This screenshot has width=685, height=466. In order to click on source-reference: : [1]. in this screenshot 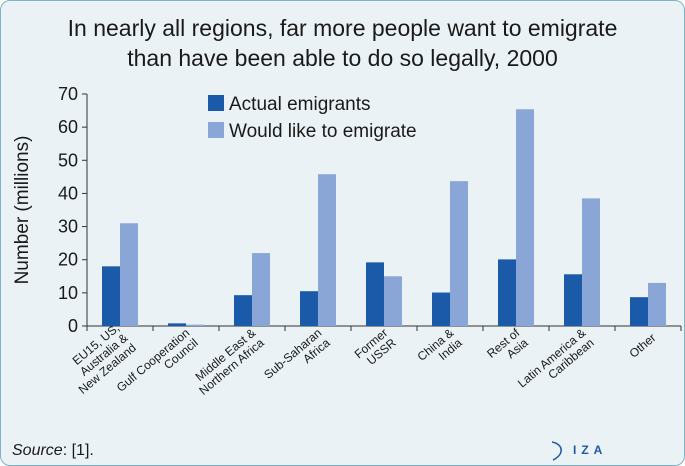, I will do `click(78, 450)`.